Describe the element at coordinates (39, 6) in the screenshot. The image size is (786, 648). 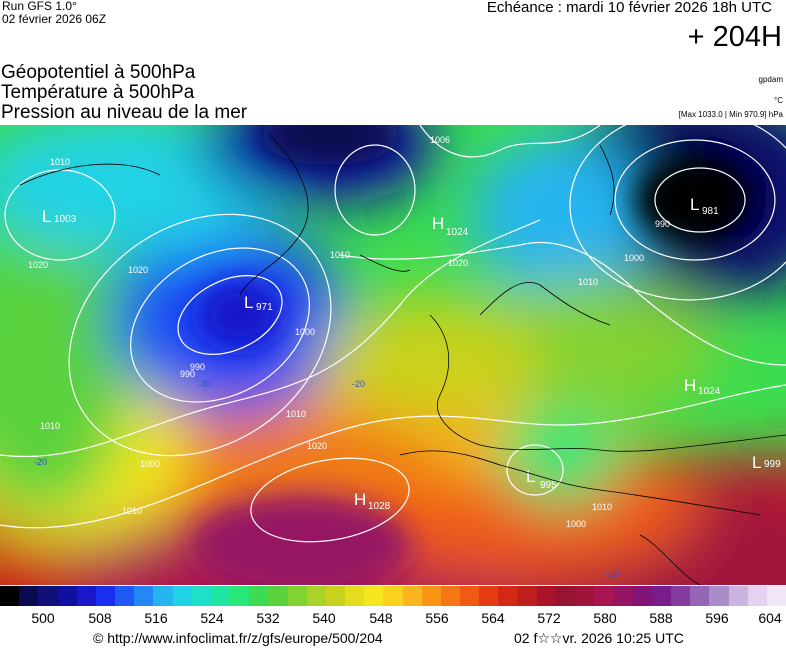
I see `run-label: Run GFS 1.0°` at that location.